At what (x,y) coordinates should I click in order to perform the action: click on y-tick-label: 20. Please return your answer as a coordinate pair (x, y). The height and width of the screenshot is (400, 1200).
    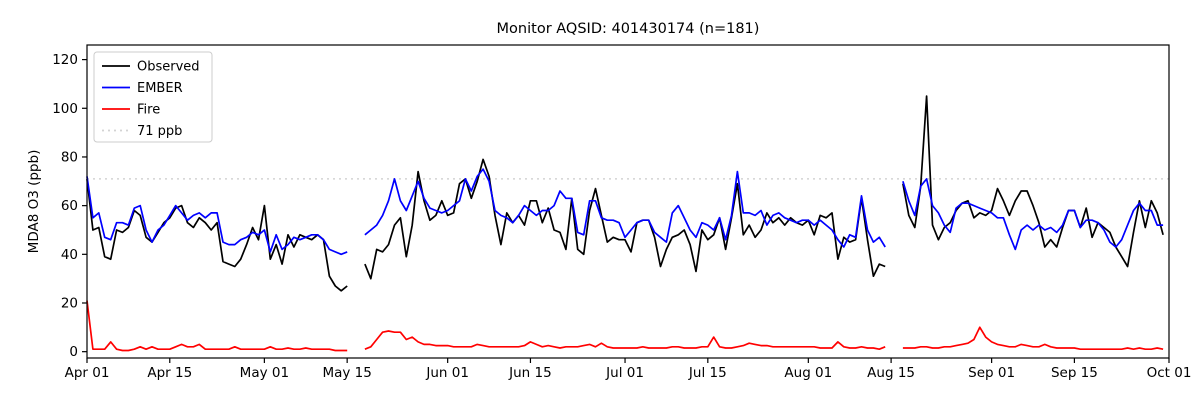
    Looking at the image, I should click on (69, 303).